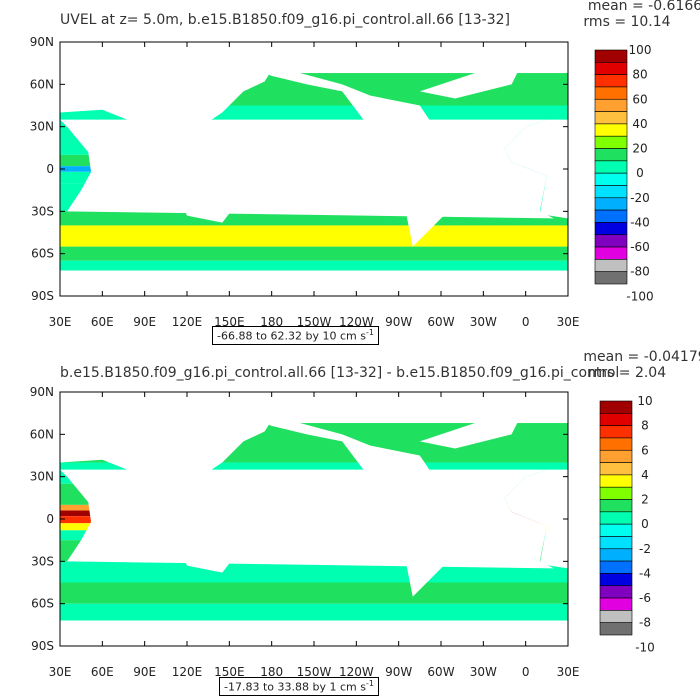 The height and width of the screenshot is (700, 700). Describe the element at coordinates (645, 598) in the screenshot. I see `colorbar-label: -6` at that location.